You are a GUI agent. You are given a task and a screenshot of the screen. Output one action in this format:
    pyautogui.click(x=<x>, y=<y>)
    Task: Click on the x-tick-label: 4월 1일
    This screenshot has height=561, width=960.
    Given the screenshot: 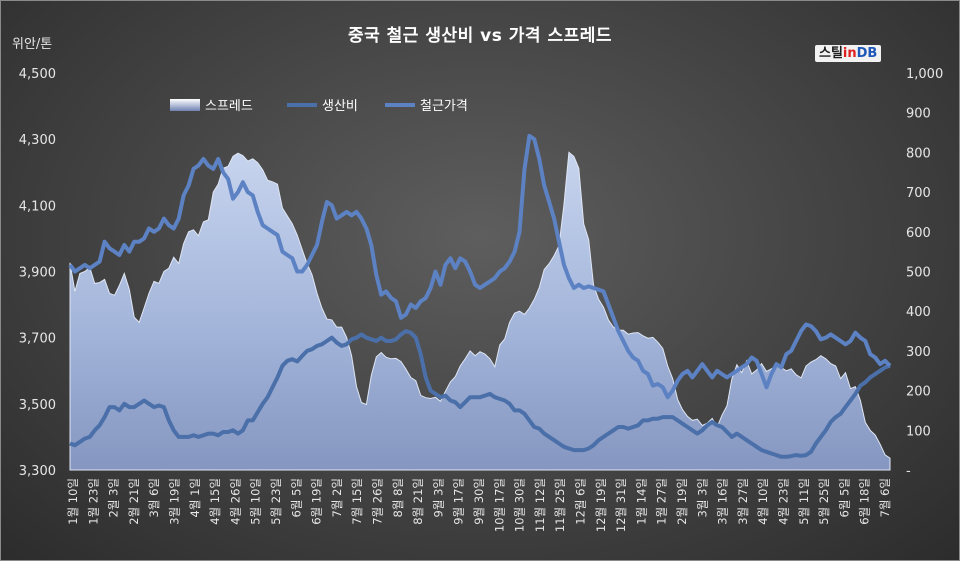 What is the action you would take?
    pyautogui.click(x=195, y=497)
    